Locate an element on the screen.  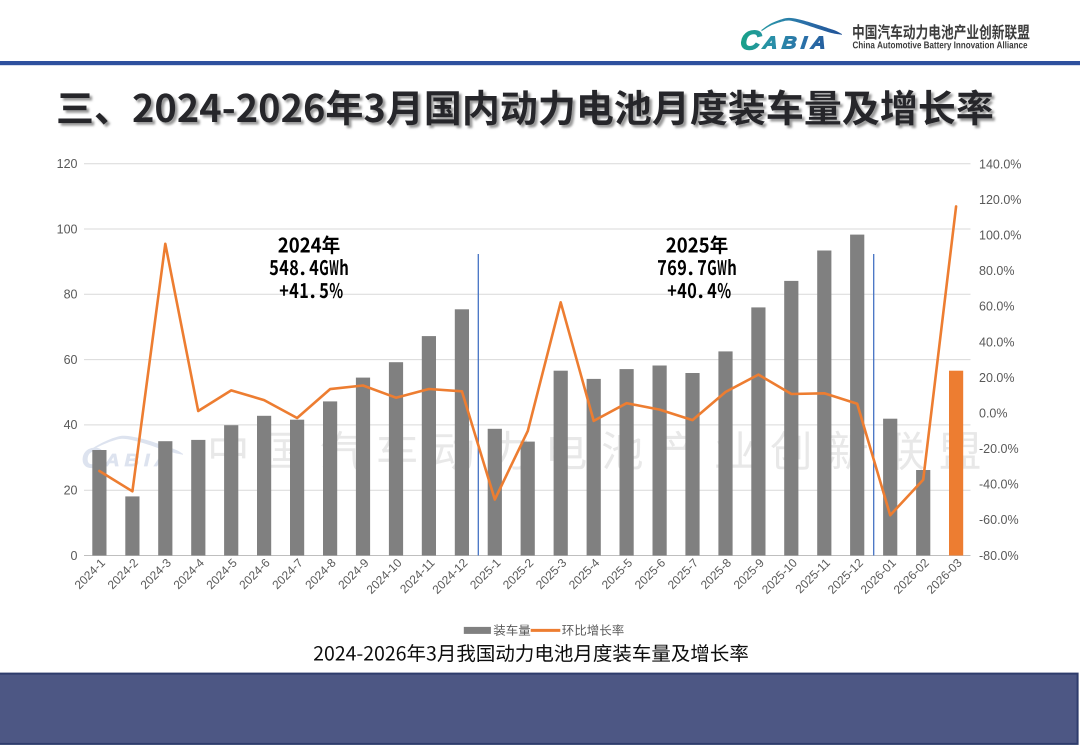
svg-text: 100.0% is located at coordinates (1000, 236).